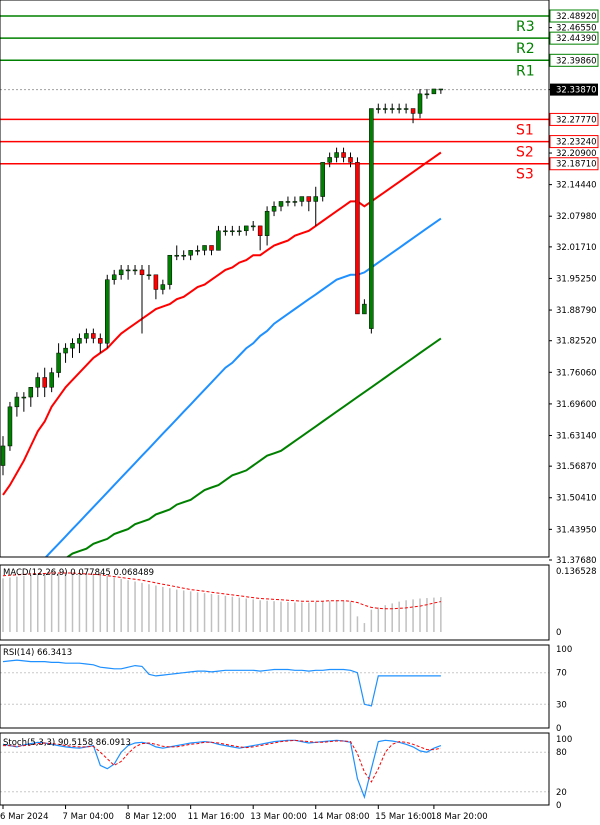 Image resolution: width=600 pixels, height=825 pixels. What do you see at coordinates (576, 499) in the screenshot?
I see `y-tick-label: 31.50410` at bounding box center [576, 499].